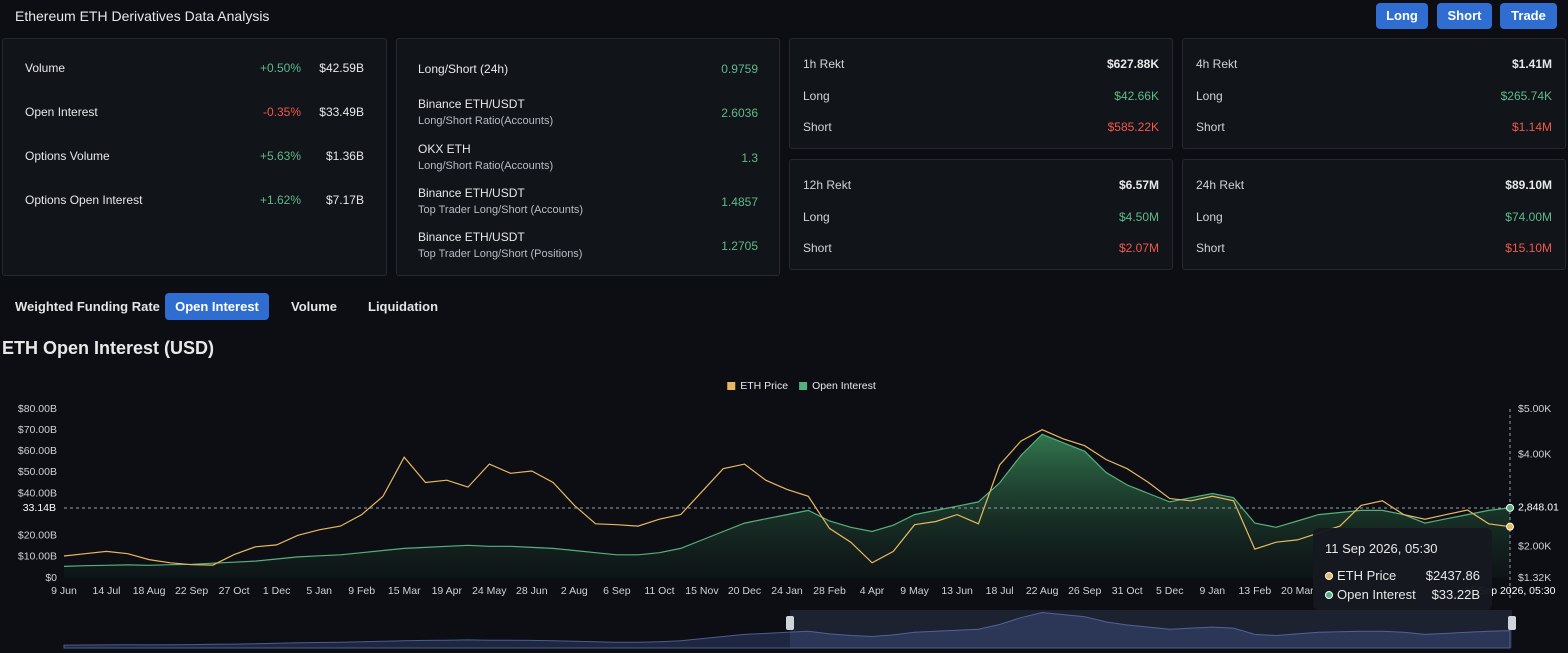 The width and height of the screenshot is (1568, 653). Describe the element at coordinates (872, 591) in the screenshot. I see `x-tick-label: 4 Apr` at that location.